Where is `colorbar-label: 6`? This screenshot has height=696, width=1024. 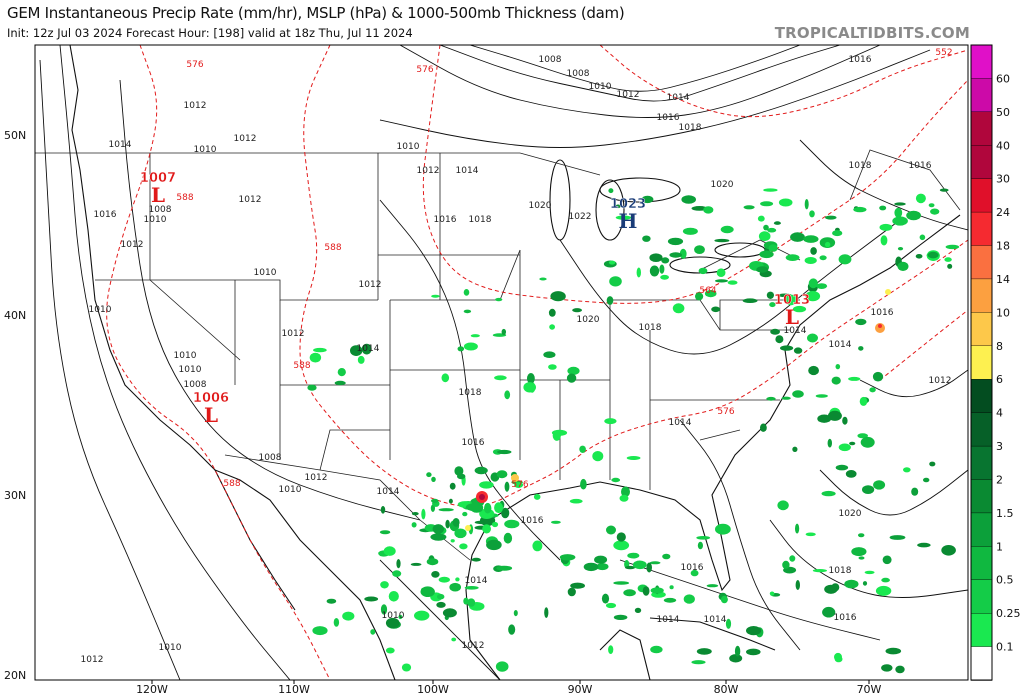
colorbar-label: 6 is located at coordinates (999, 379).